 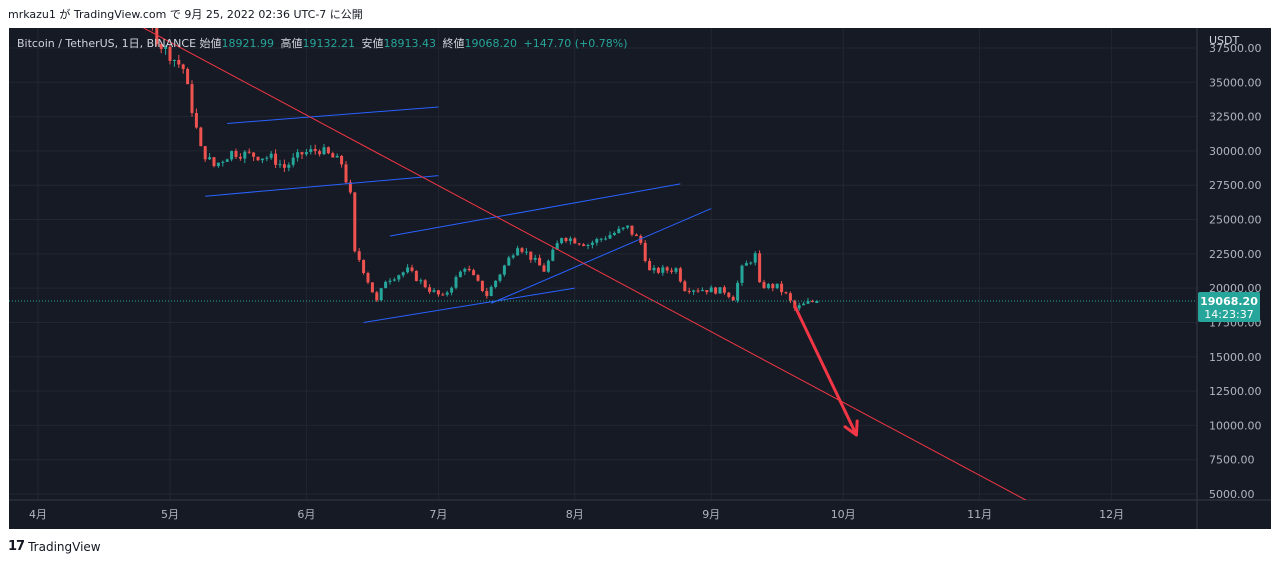 I want to click on x-tick-label: 9月, so click(x=711, y=514).